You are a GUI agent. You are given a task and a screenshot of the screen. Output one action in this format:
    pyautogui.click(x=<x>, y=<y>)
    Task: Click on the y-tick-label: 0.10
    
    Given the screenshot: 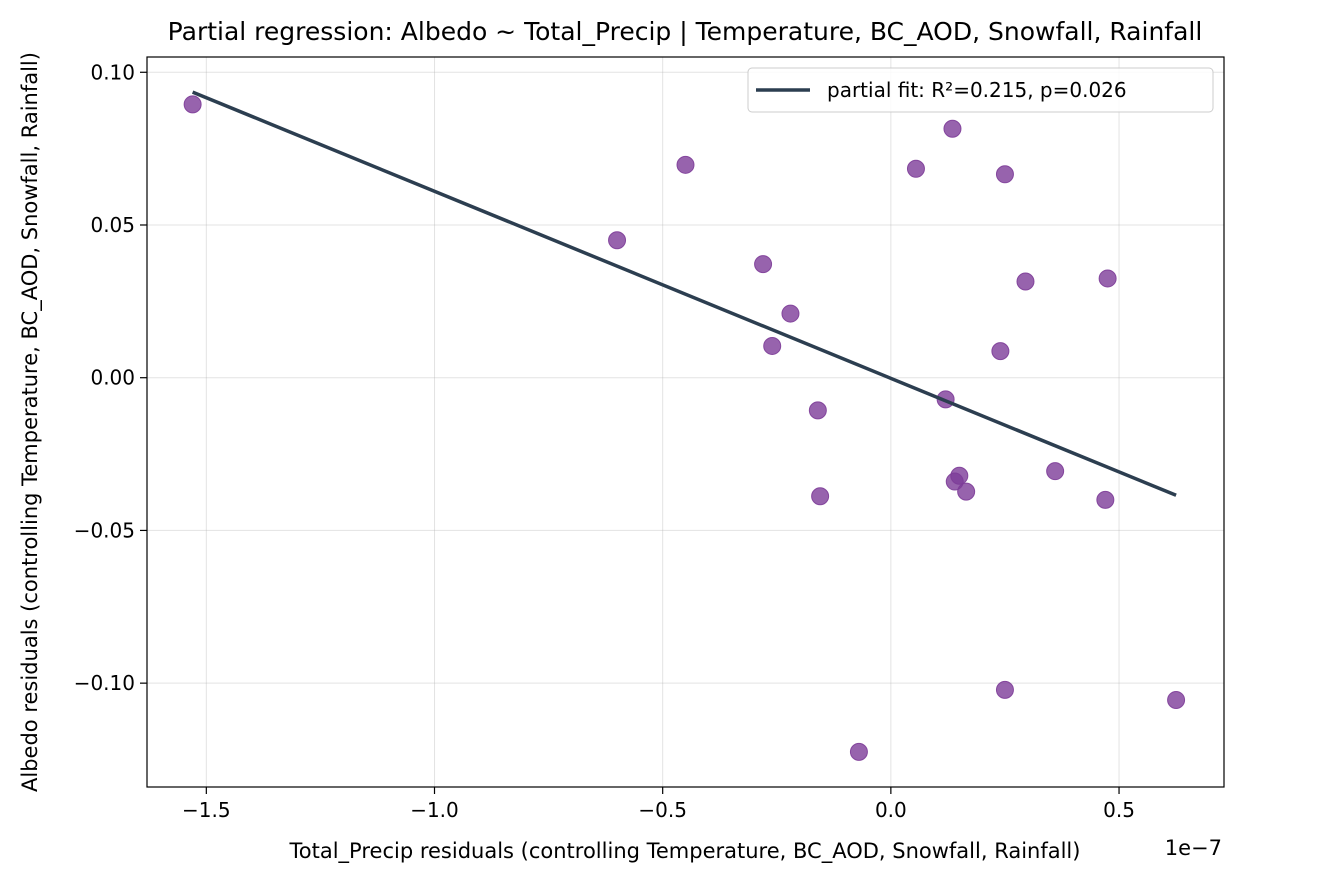 What is the action you would take?
    pyautogui.click(x=112, y=72)
    